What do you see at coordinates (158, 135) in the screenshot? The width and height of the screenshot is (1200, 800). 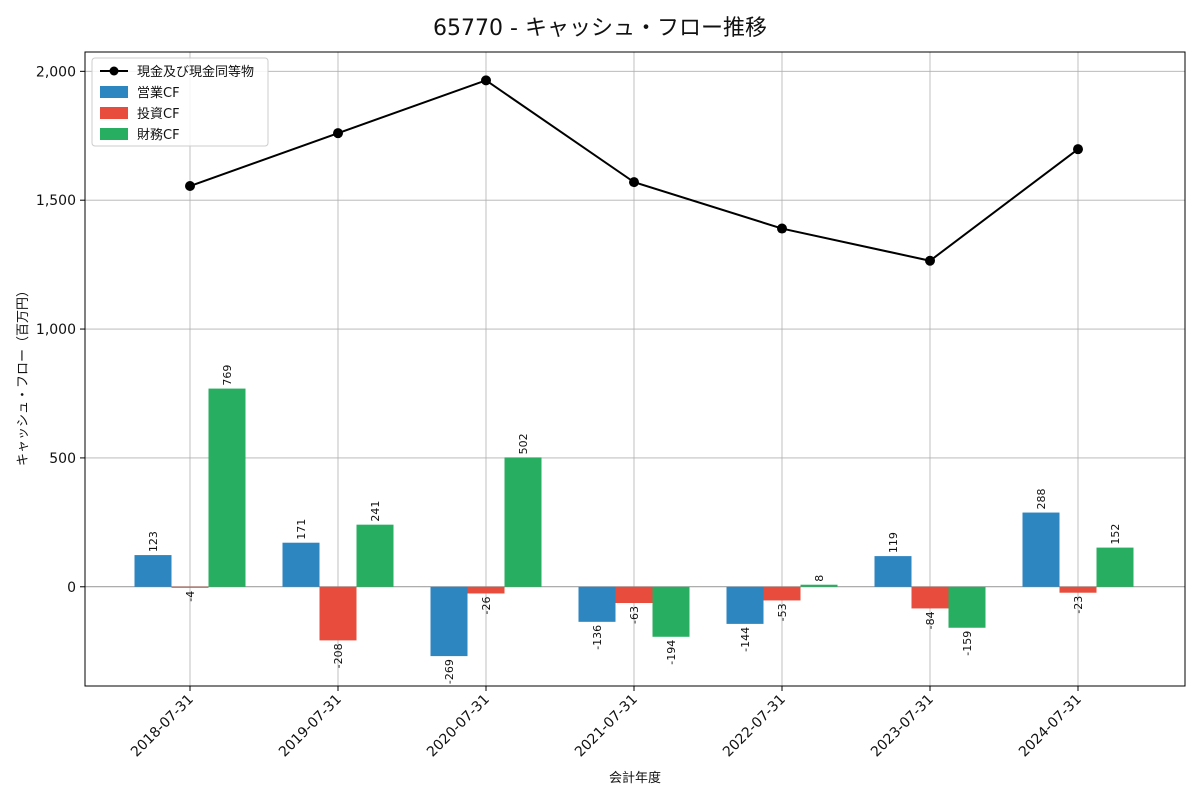 I see `legend-label: 財務CF` at bounding box center [158, 135].